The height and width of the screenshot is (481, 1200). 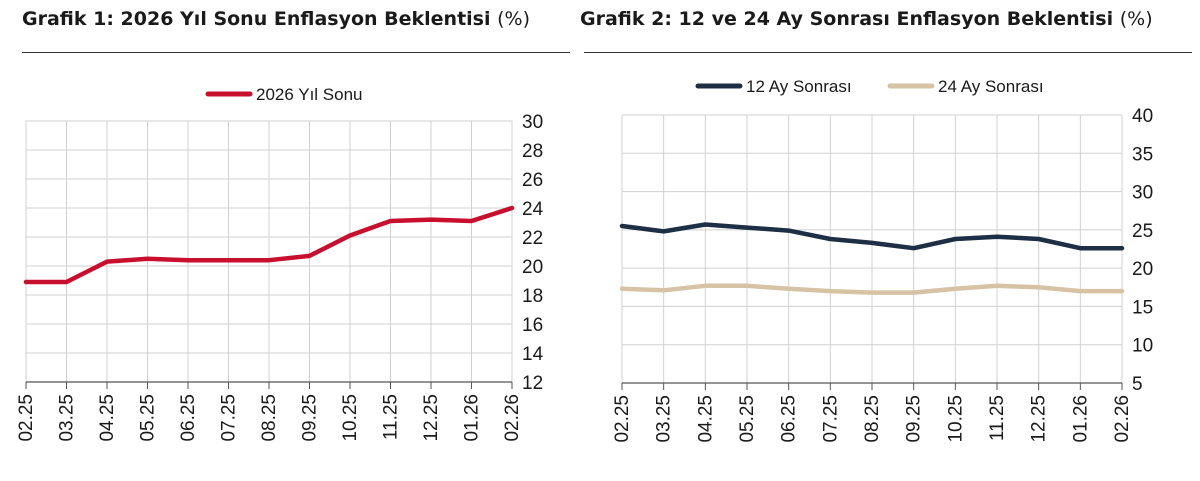 I want to click on chart-1-y-tick-label: 16, so click(x=532, y=325).